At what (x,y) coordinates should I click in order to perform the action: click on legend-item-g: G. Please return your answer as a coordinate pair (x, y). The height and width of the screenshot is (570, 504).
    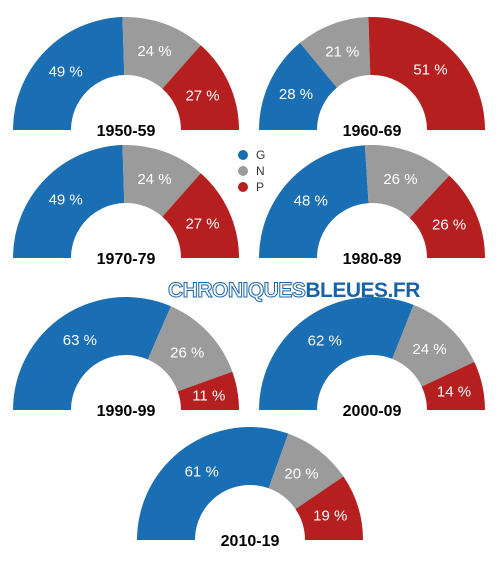
    Looking at the image, I should click on (251, 155).